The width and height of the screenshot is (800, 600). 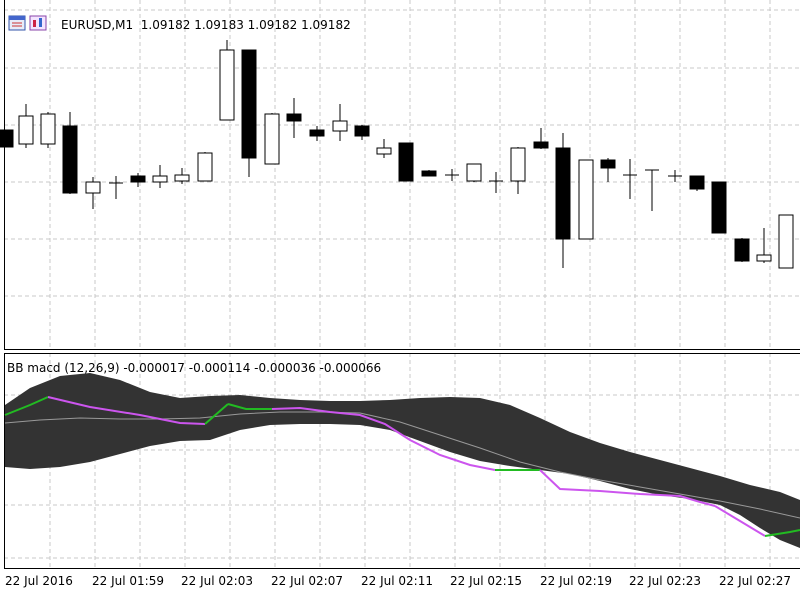 I want to click on time-label: 22 Jul 02:07, so click(x=307, y=581).